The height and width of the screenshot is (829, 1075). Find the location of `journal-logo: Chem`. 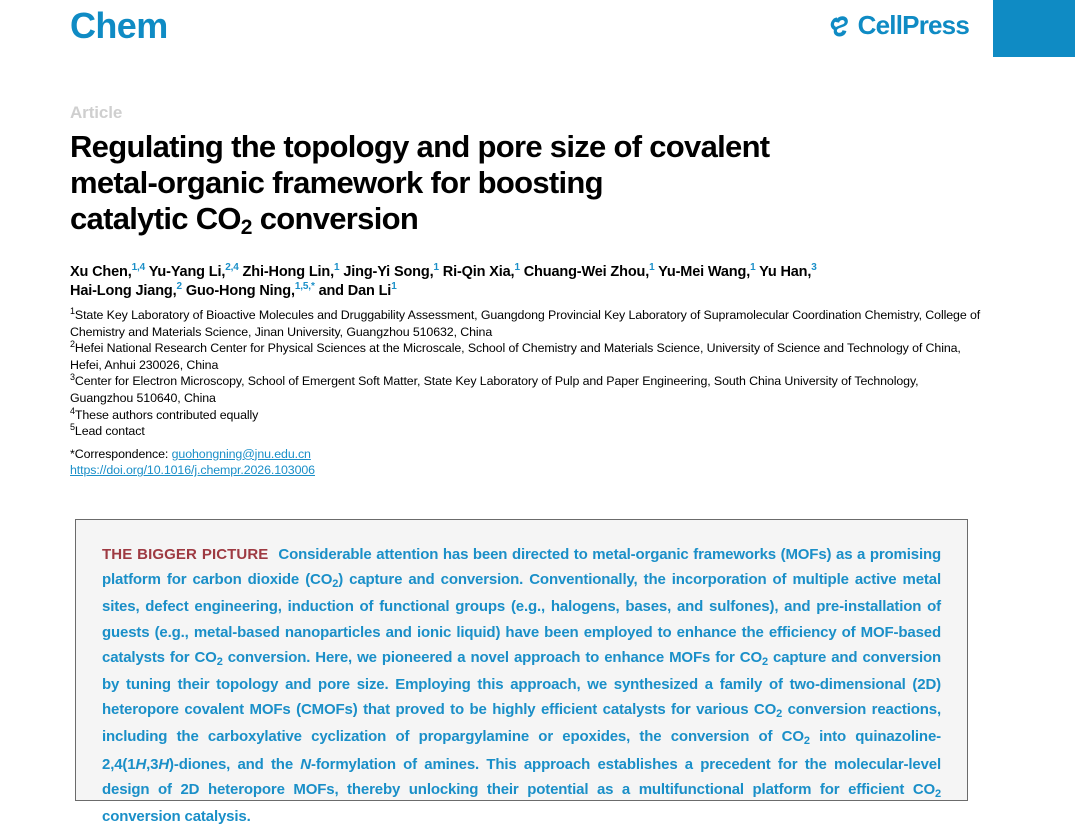

journal-logo: Chem is located at coordinates (119, 25).